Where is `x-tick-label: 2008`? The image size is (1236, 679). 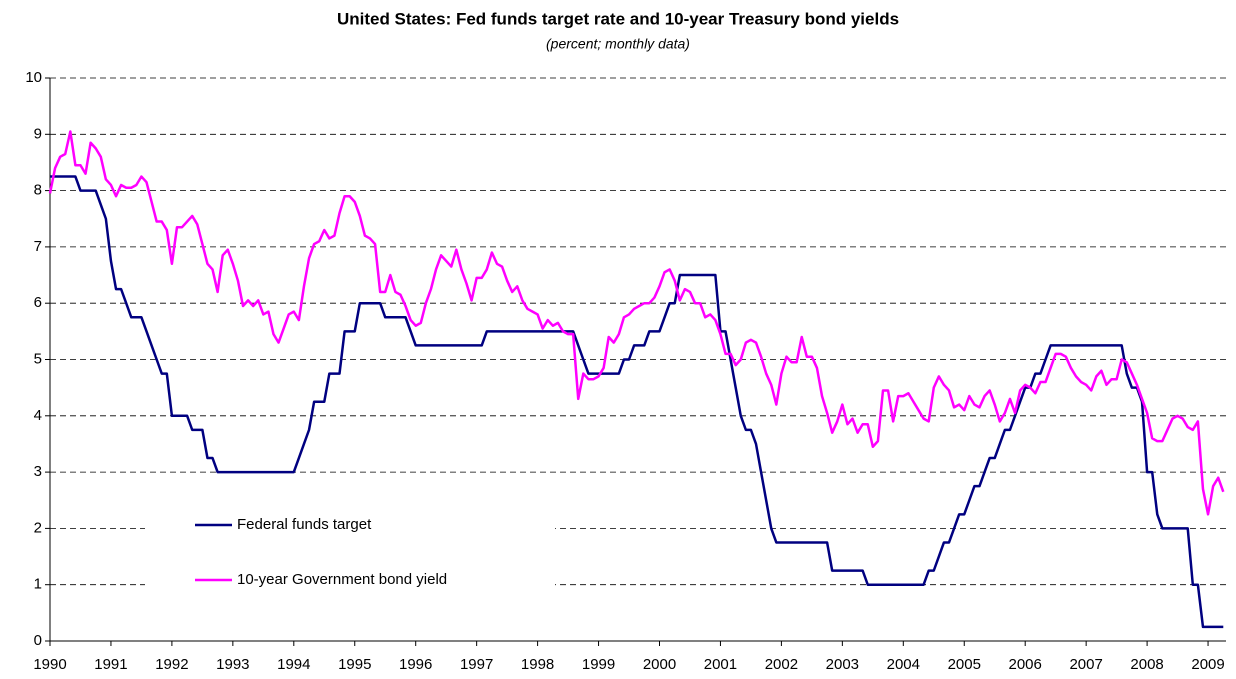
x-tick-label: 2008 is located at coordinates (1146, 664).